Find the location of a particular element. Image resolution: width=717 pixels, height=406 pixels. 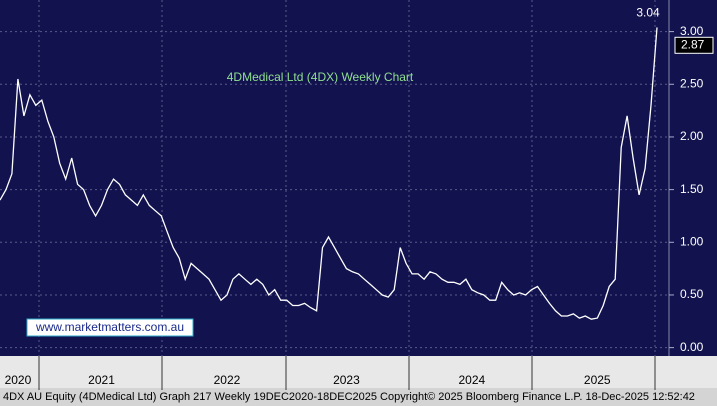

watermark: www.marketmatters.com.au is located at coordinates (109, 327).